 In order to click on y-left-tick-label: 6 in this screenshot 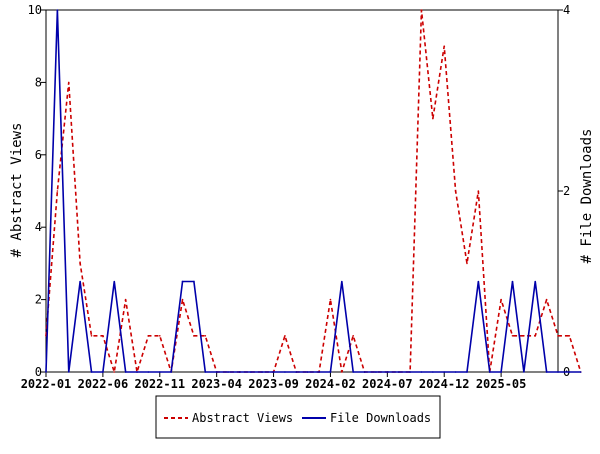, I will do `click(38, 155)`.